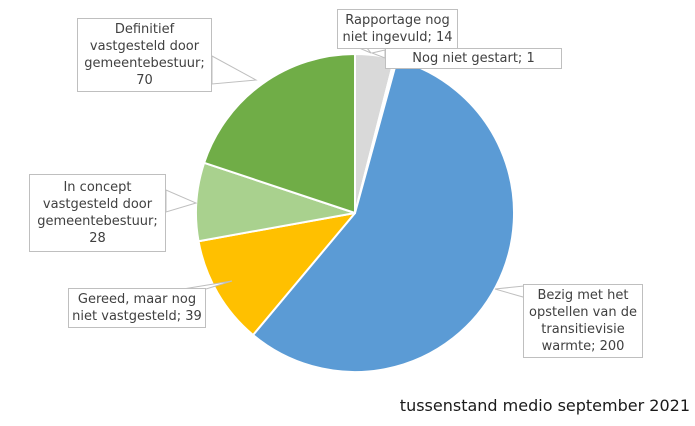 The width and height of the screenshot is (695, 426). I want to click on callout-leader-definitief, so click(234, 70).